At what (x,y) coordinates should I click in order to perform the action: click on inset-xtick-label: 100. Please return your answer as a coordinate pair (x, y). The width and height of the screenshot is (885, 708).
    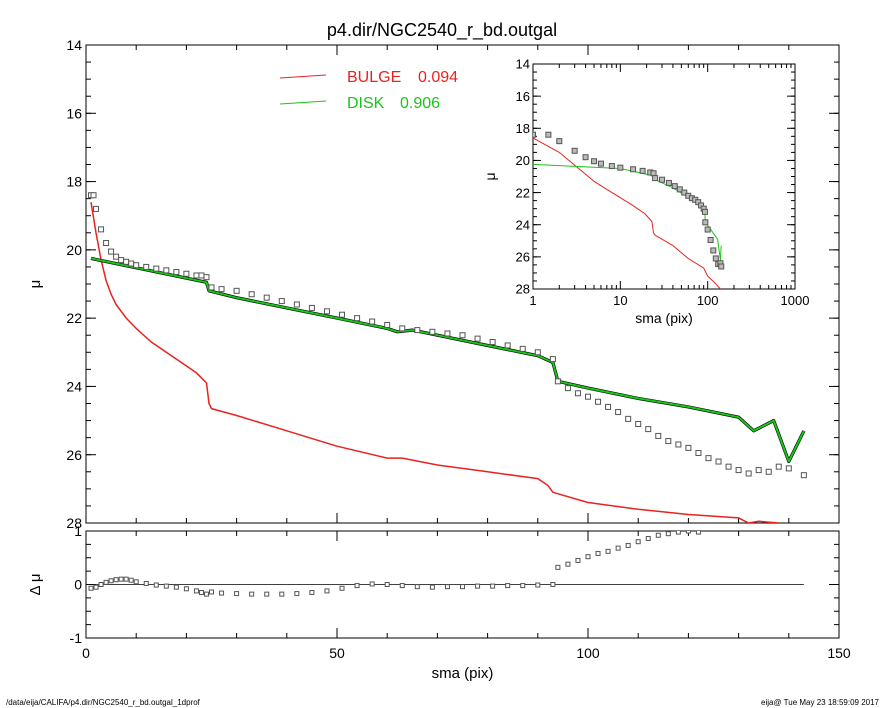
    Looking at the image, I should click on (708, 300).